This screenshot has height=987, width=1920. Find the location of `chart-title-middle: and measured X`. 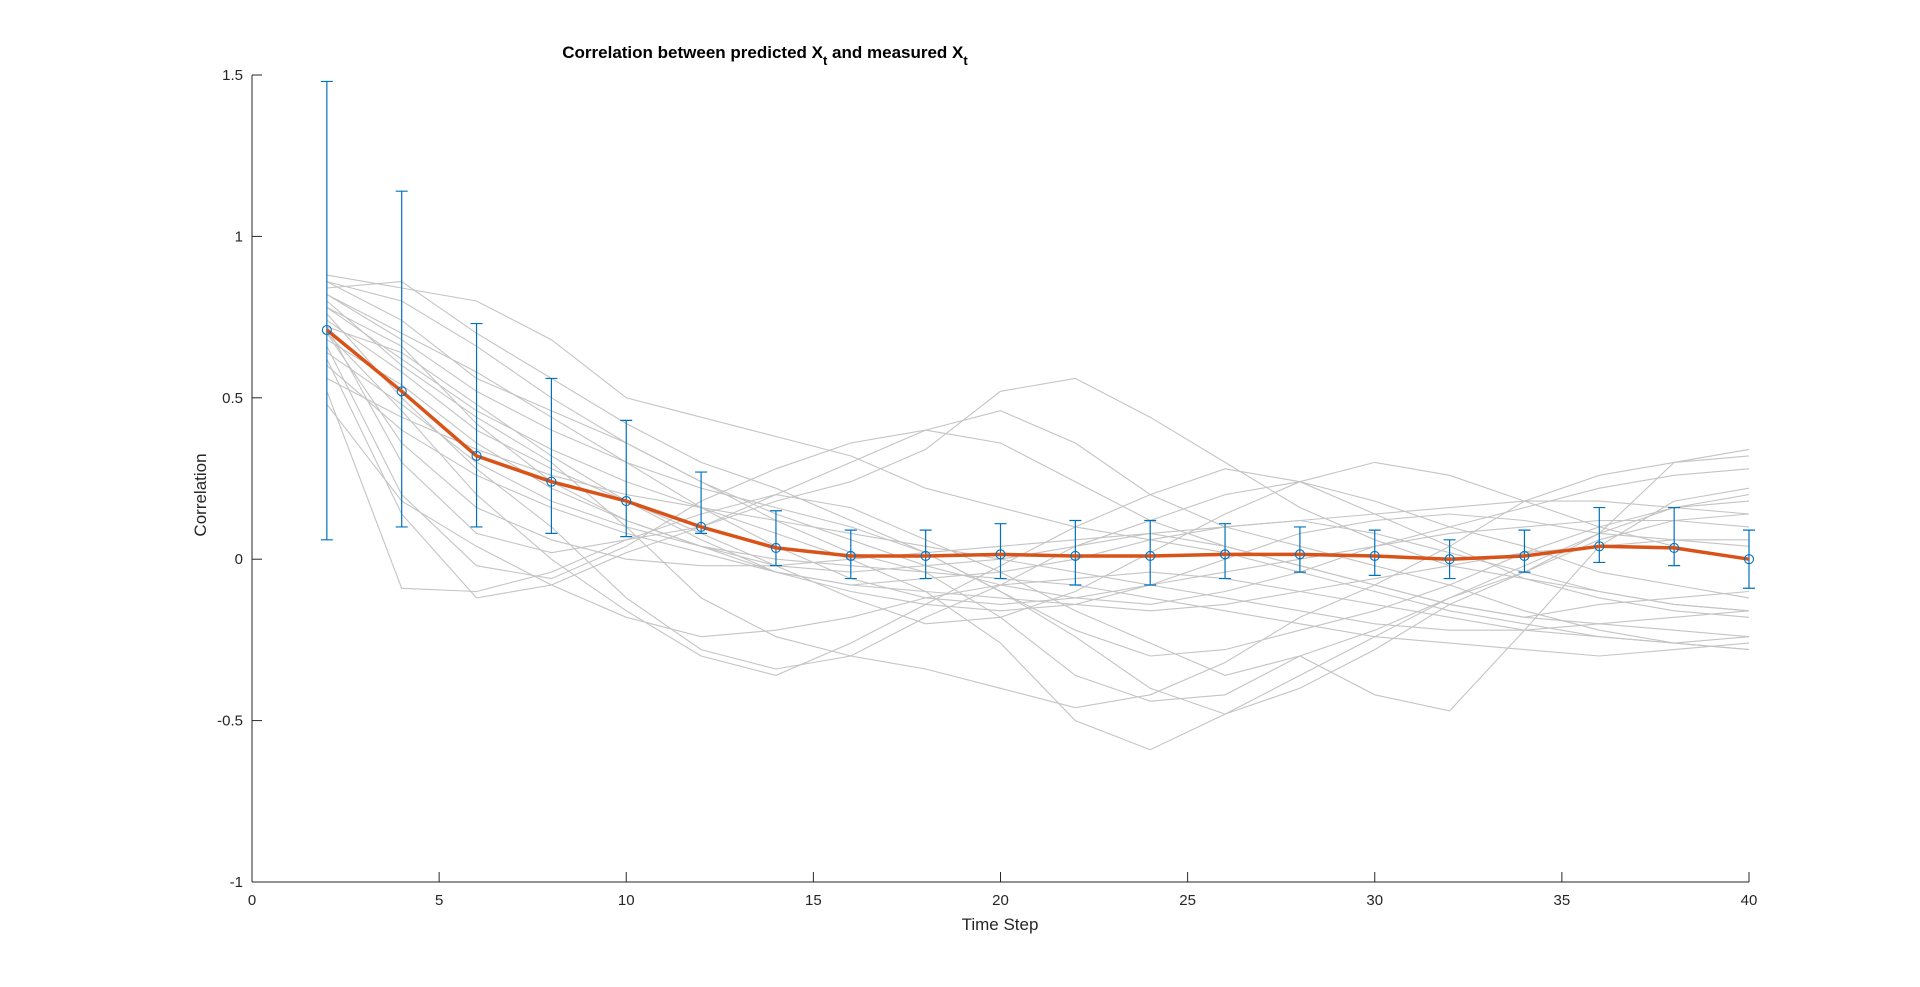

chart-title-middle: and measured X is located at coordinates (895, 52).